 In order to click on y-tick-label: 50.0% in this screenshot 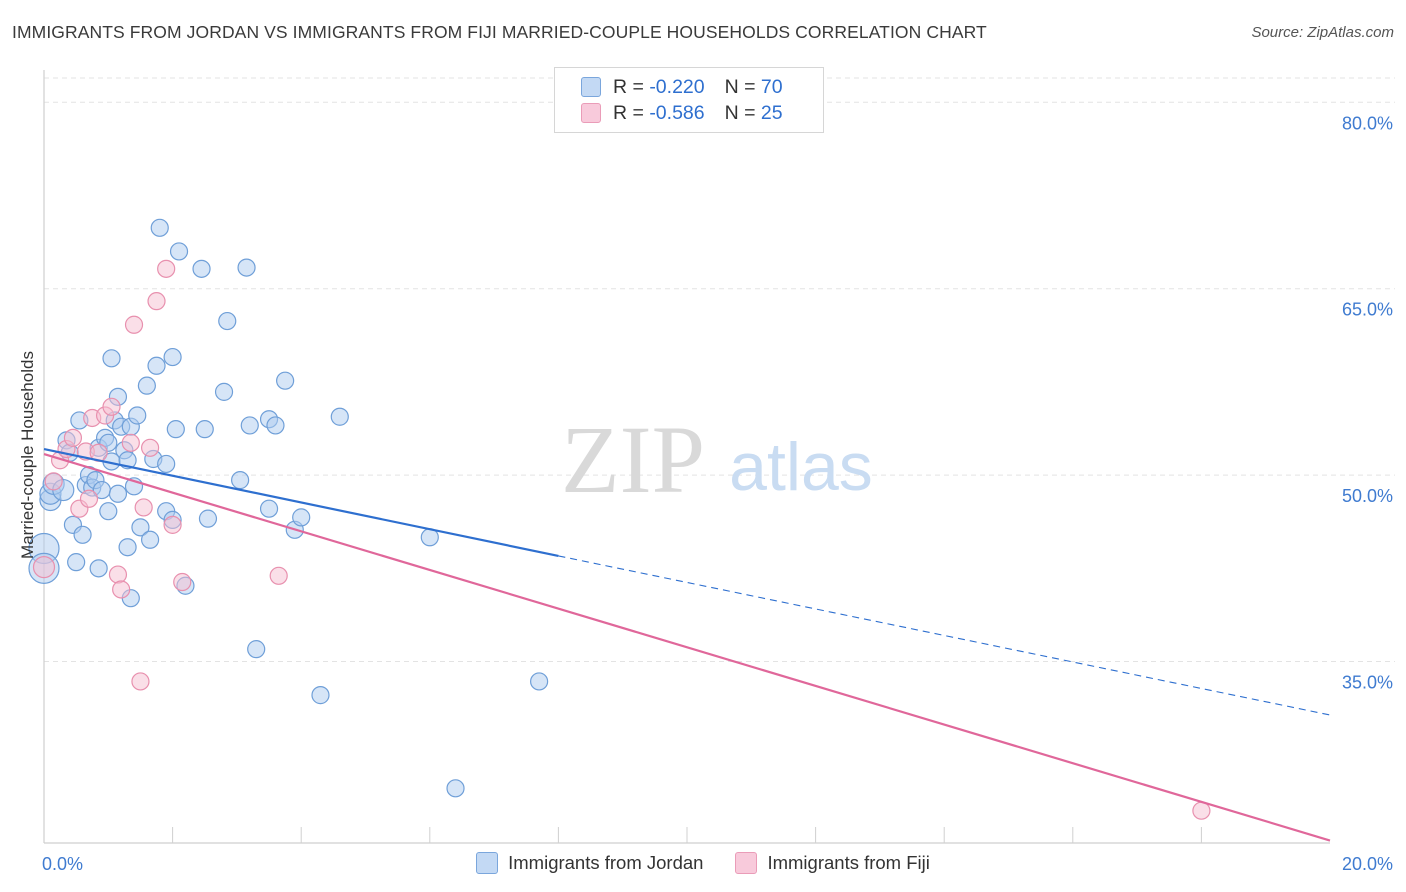, I will do `click(1367, 496)`.